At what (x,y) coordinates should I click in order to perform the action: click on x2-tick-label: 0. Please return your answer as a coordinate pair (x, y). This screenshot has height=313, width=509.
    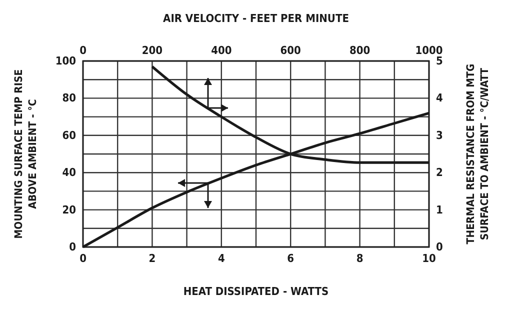
    Looking at the image, I should click on (83, 50).